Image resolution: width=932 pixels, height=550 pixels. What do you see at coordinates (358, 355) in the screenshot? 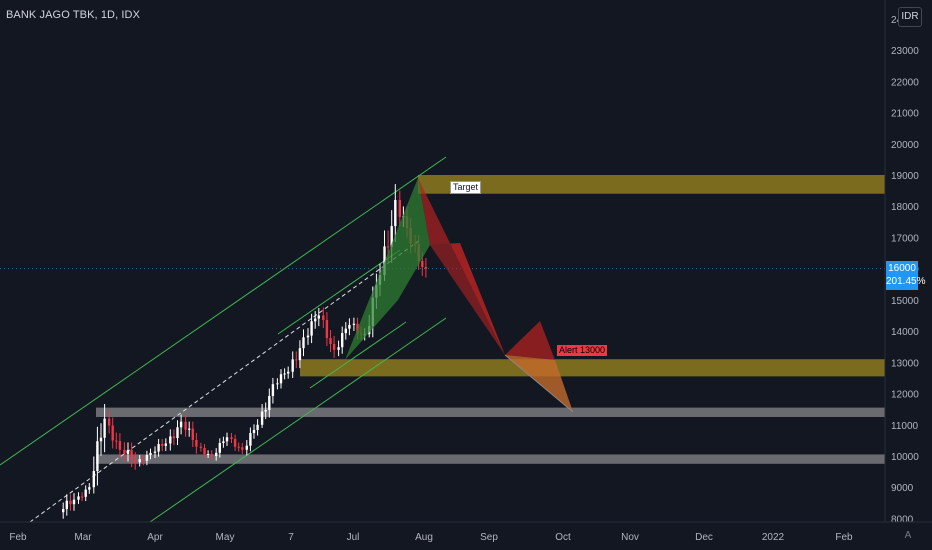
I see `inner-channel-bottom` at bounding box center [358, 355].